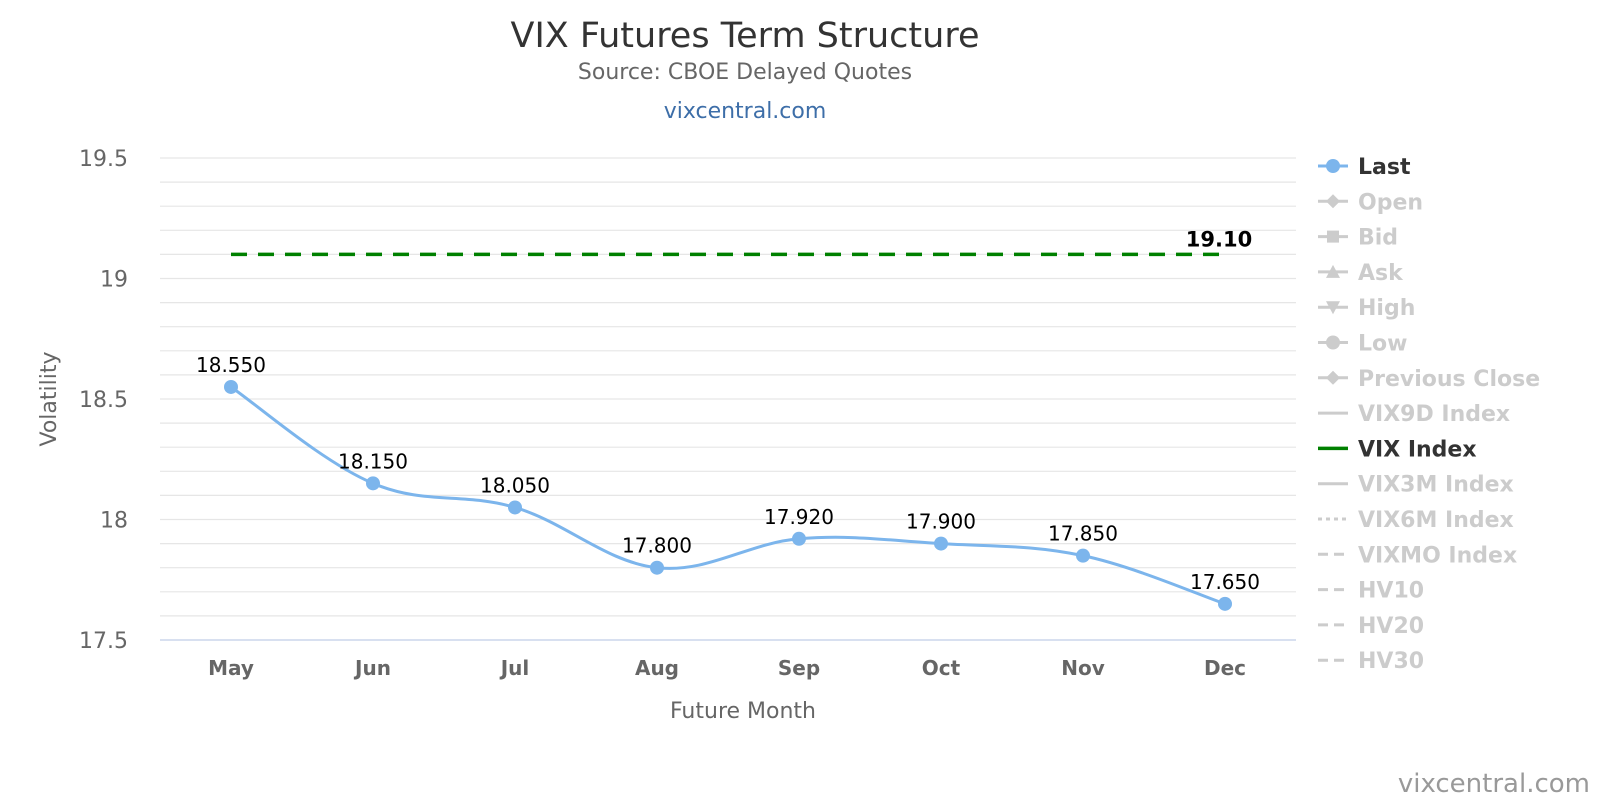 The width and height of the screenshot is (1600, 800). Describe the element at coordinates (1333, 271) in the screenshot. I see `legend-marker-triangle` at that location.